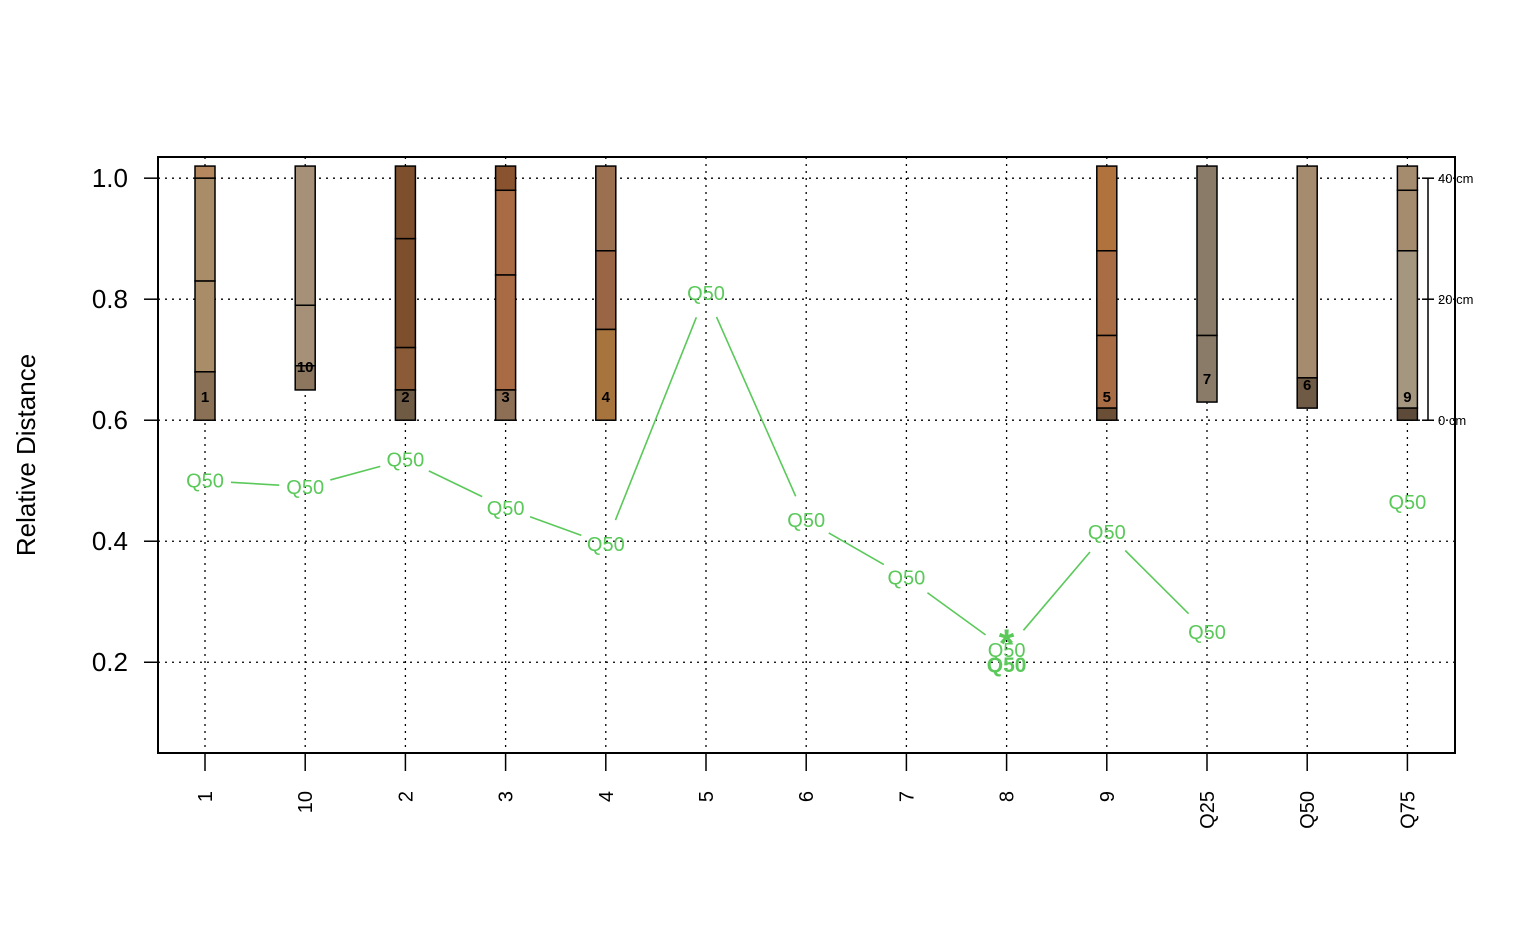 The height and width of the screenshot is (950, 1536). Describe the element at coordinates (1108, 796) in the screenshot. I see `x-tick-label: 9` at that location.